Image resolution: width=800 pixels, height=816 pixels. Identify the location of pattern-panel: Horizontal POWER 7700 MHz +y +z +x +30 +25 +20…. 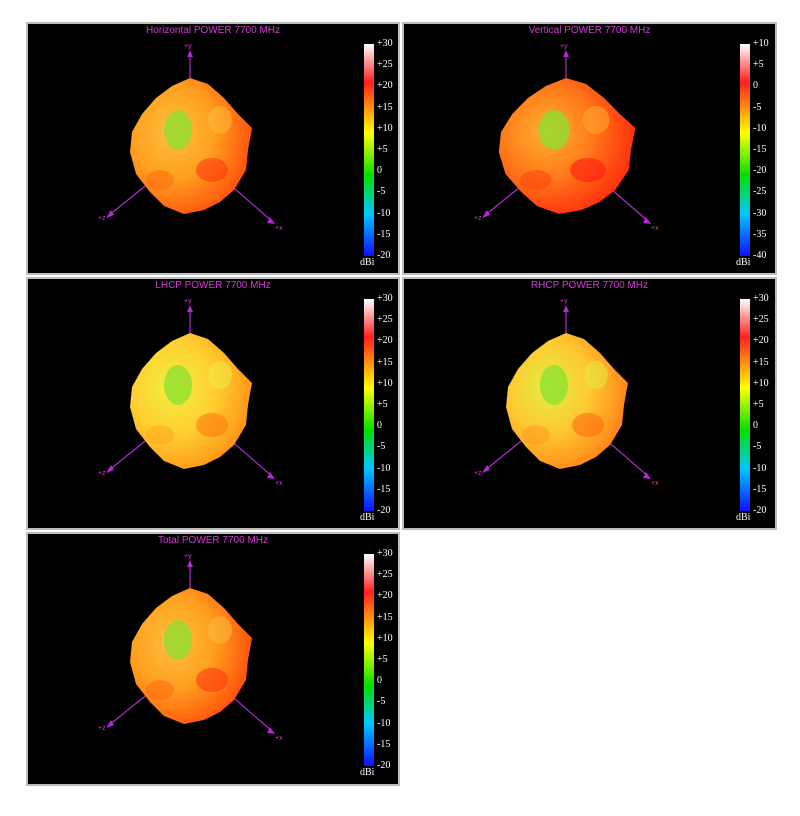
(213, 148).